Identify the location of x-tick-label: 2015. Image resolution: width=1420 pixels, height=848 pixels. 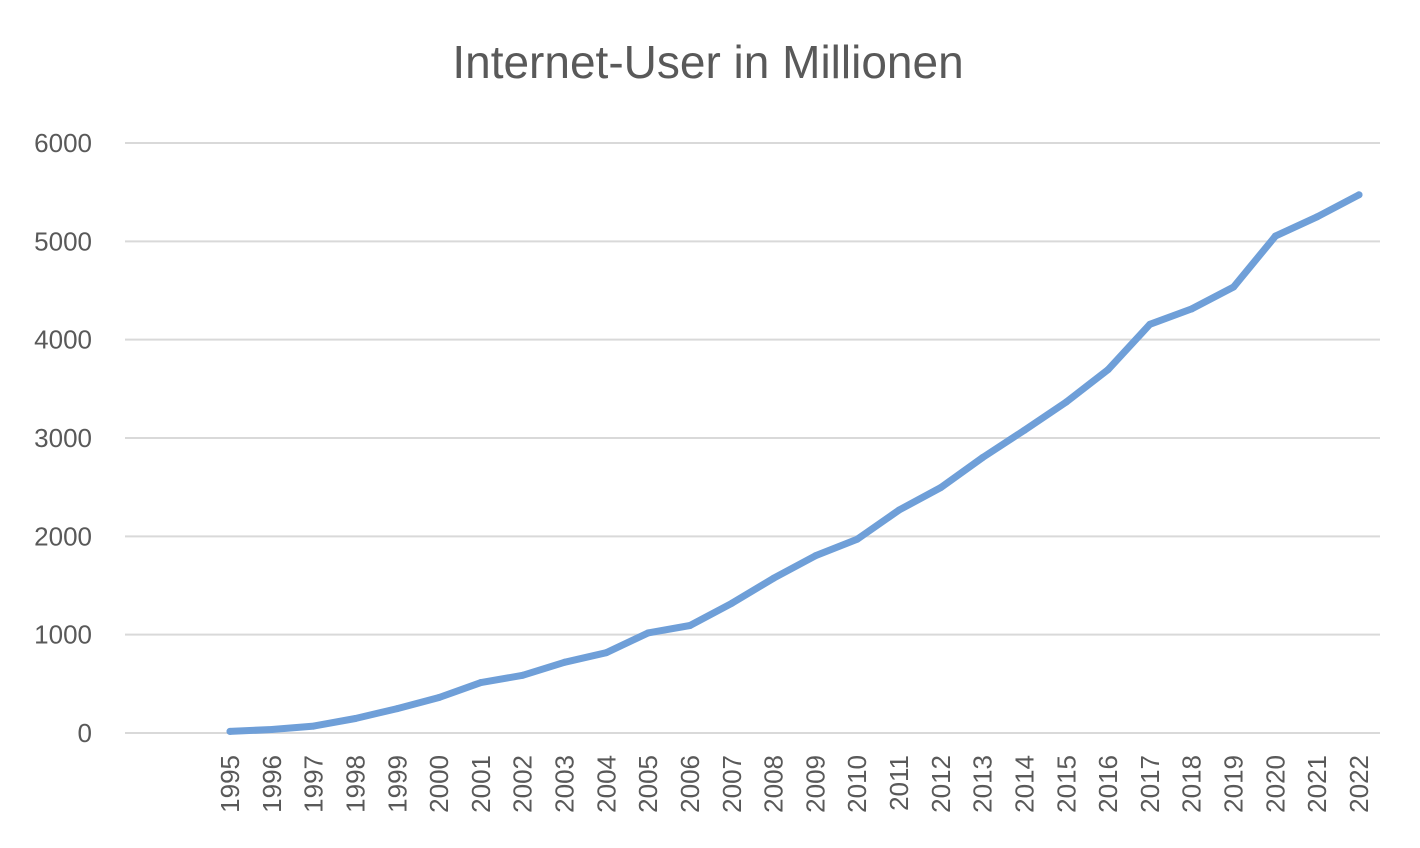
(1066, 784).